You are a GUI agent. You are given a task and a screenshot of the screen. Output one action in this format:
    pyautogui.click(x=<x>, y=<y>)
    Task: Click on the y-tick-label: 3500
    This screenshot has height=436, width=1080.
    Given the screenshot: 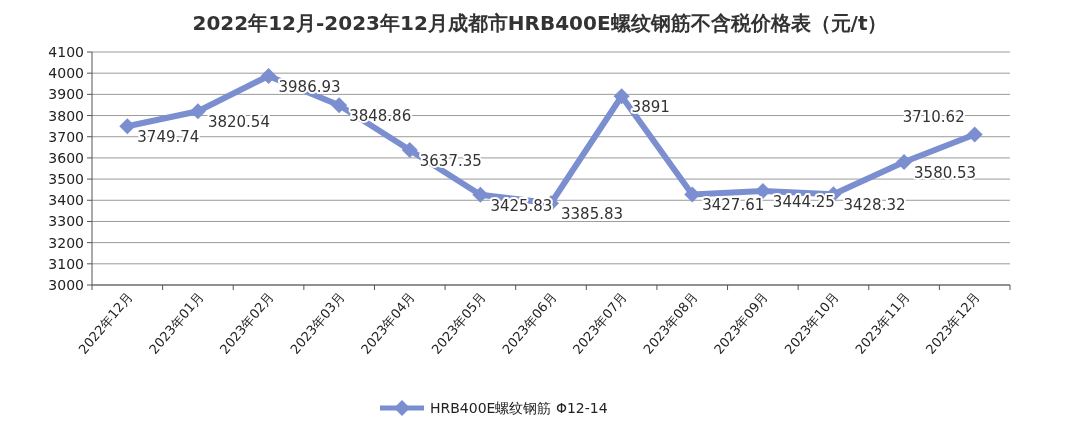 What is the action you would take?
    pyautogui.click(x=66, y=179)
    